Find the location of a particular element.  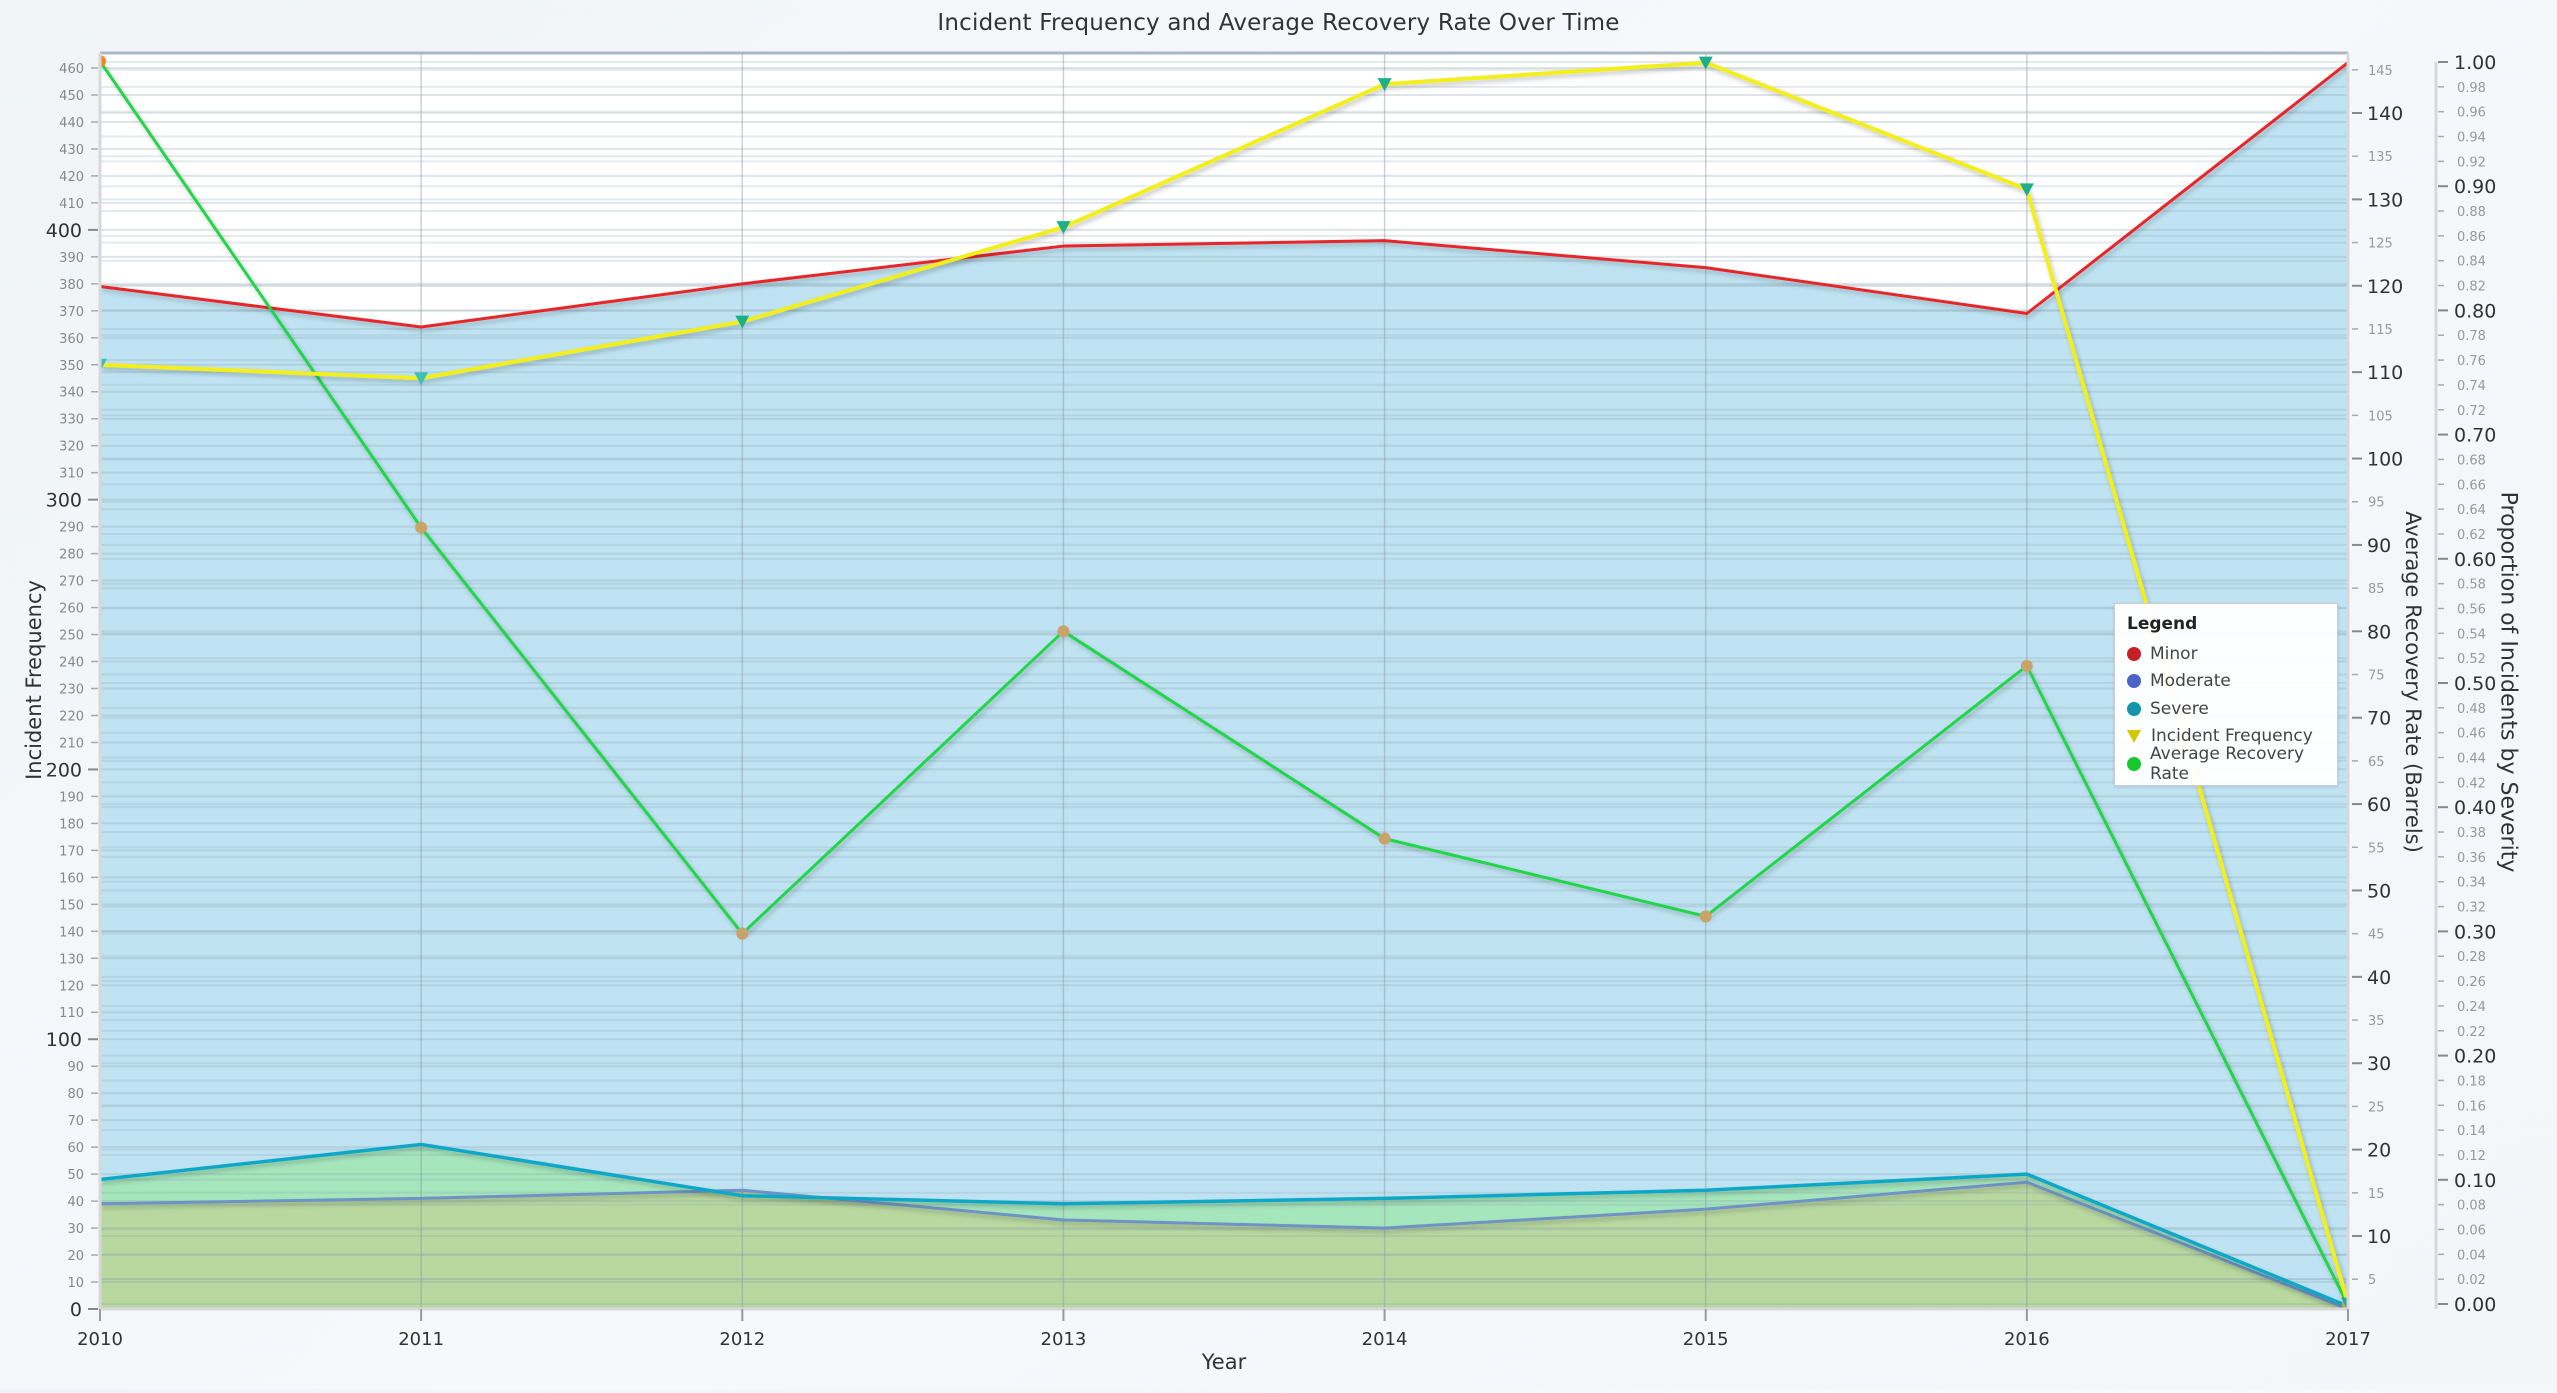

svg-text: 0.34 is located at coordinates (2471, 883).